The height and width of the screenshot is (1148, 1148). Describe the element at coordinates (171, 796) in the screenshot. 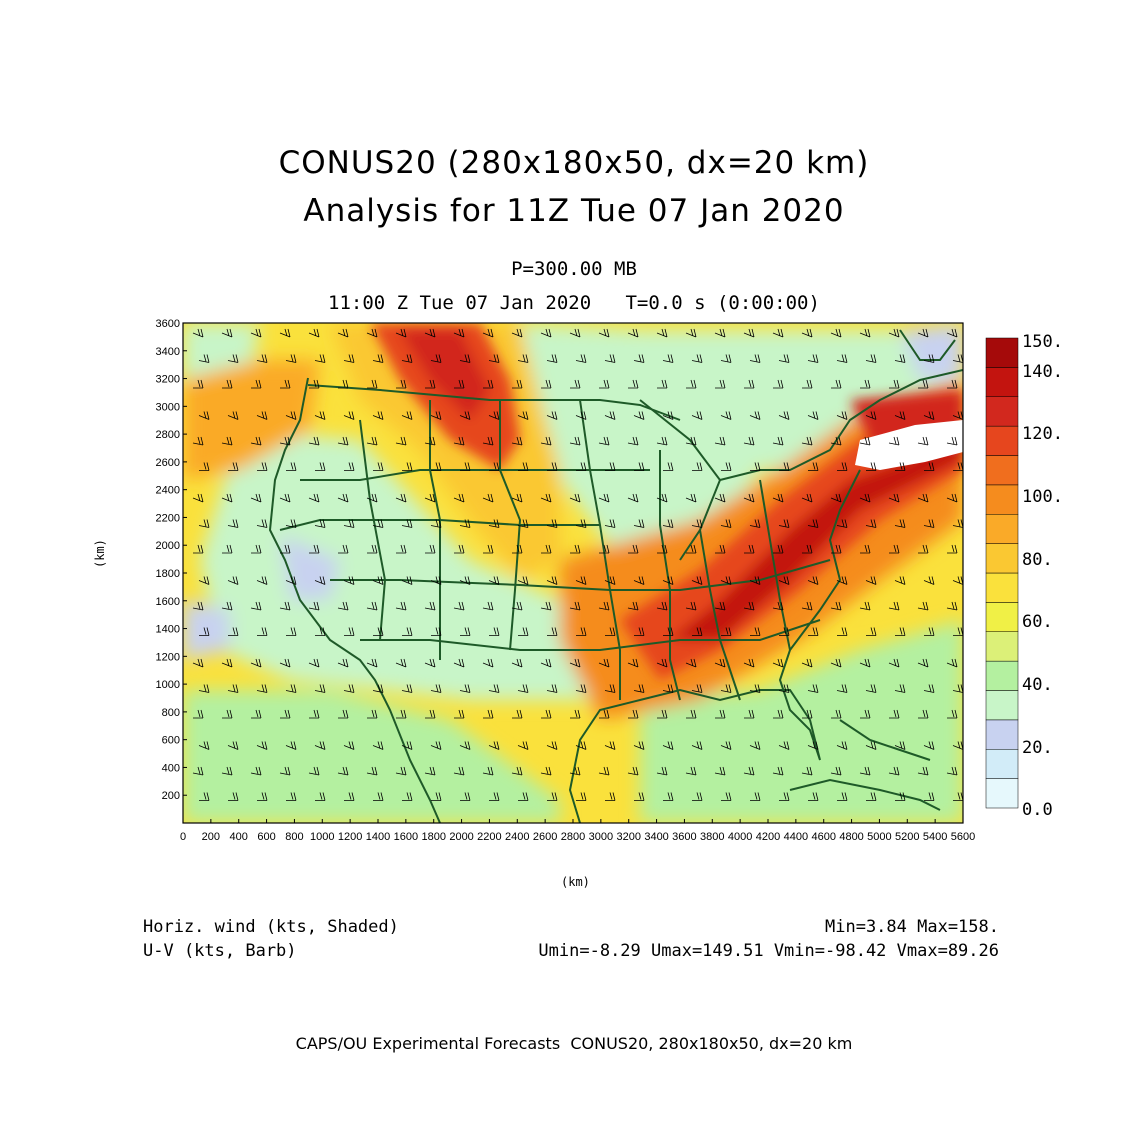

I see `y-tick-label: 200` at that location.